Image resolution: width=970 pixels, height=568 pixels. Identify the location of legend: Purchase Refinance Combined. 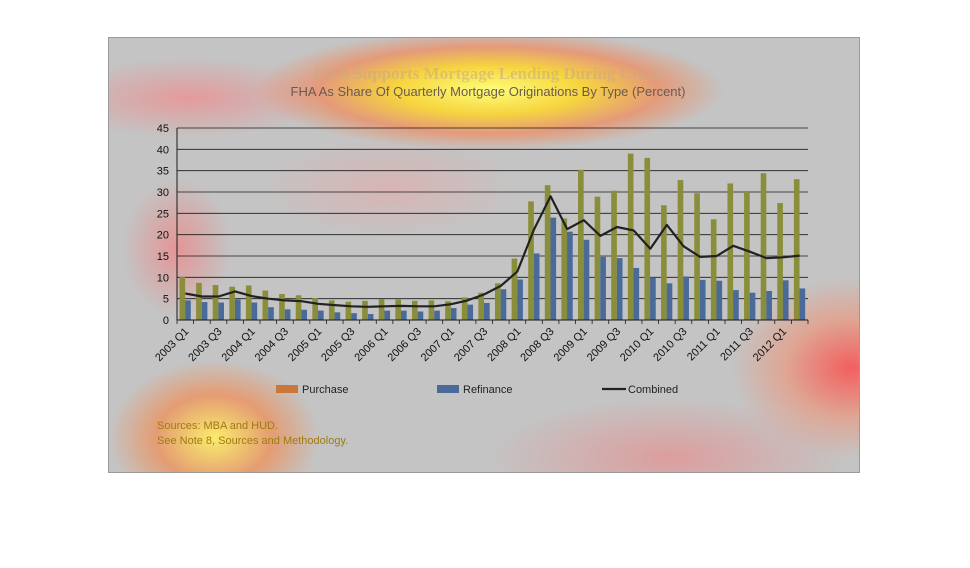
(477, 390).